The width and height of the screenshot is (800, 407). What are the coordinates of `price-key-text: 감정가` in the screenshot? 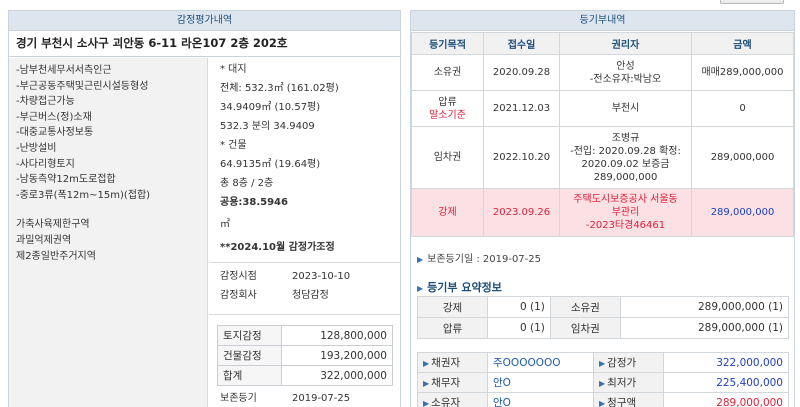 It's located at (622, 363).